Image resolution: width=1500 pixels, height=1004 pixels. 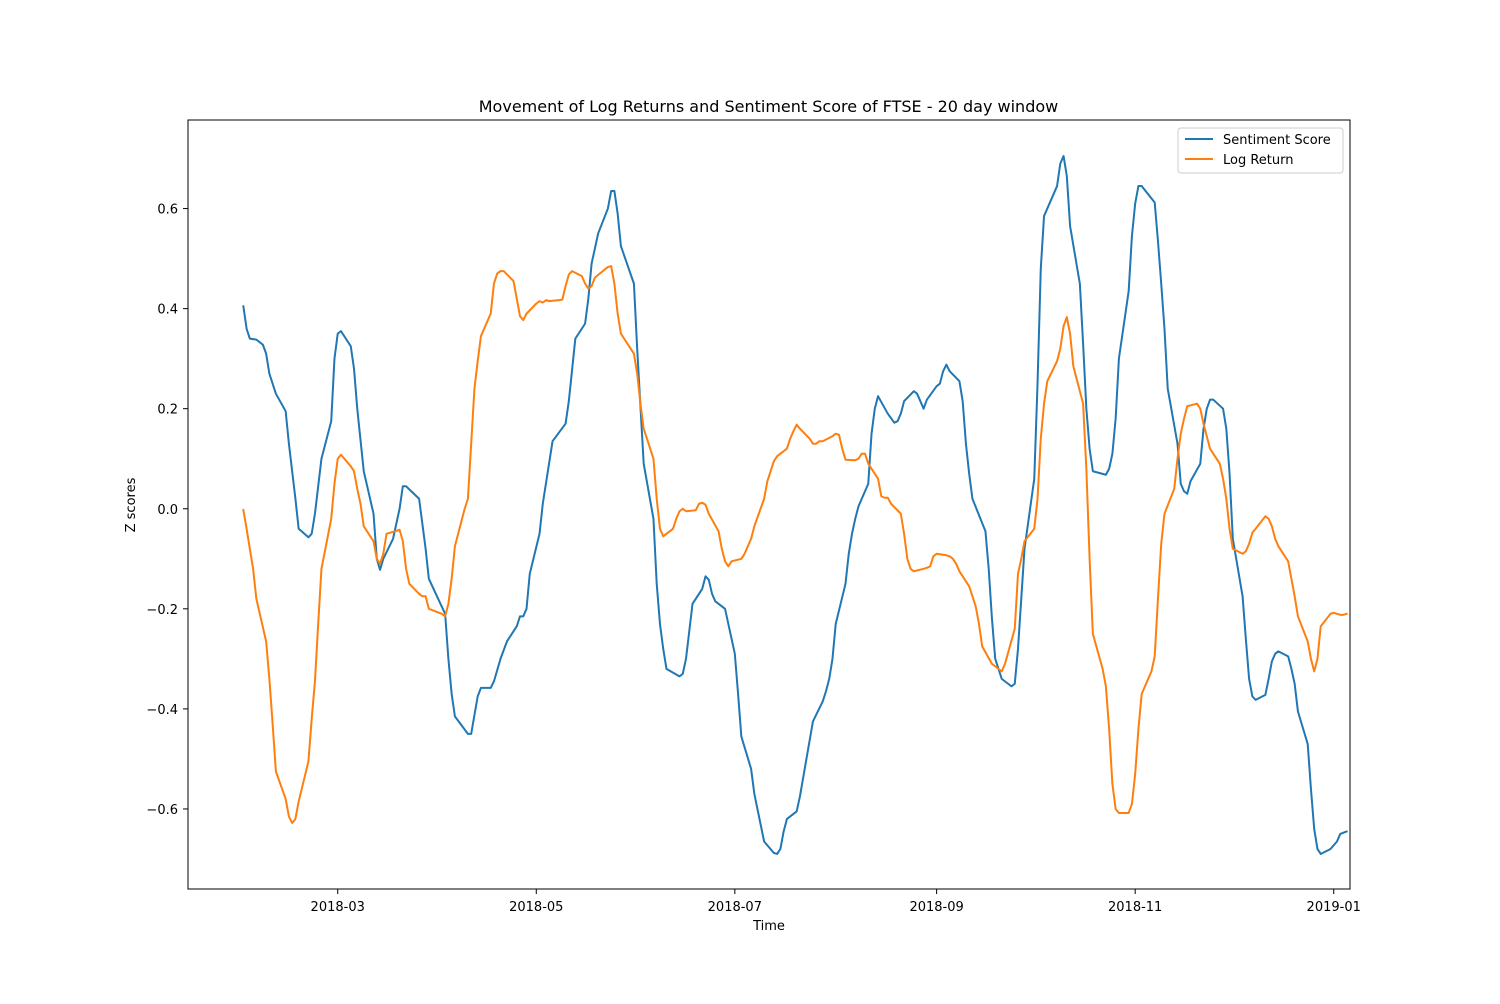 What do you see at coordinates (1135, 907) in the screenshot?
I see `x-tick-label: 2018-11` at bounding box center [1135, 907].